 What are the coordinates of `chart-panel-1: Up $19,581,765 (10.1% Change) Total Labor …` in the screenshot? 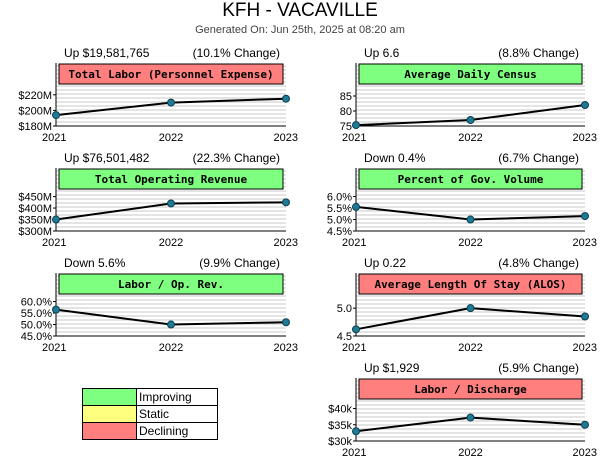 It's located at (158, 95).